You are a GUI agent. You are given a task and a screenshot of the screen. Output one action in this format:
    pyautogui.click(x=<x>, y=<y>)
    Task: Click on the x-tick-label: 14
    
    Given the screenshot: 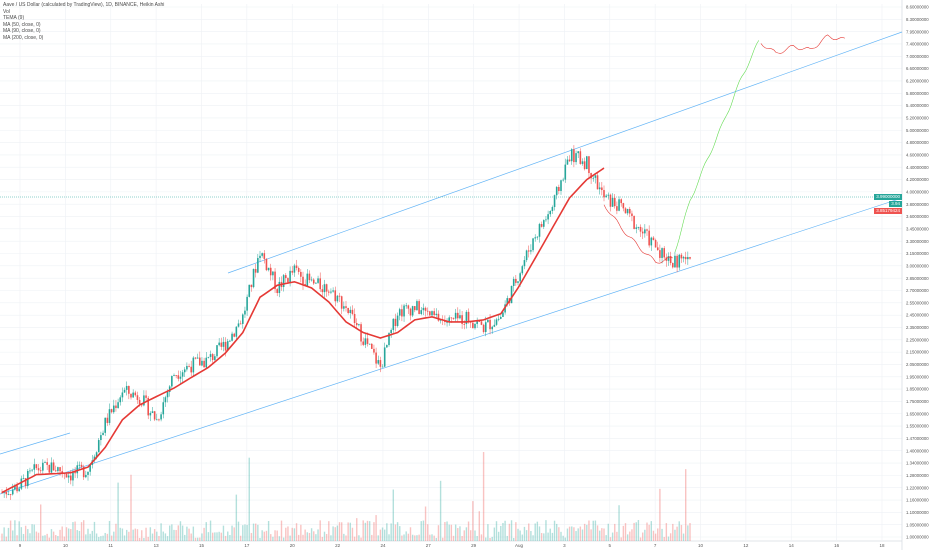 What is the action you would take?
    pyautogui.click(x=792, y=545)
    